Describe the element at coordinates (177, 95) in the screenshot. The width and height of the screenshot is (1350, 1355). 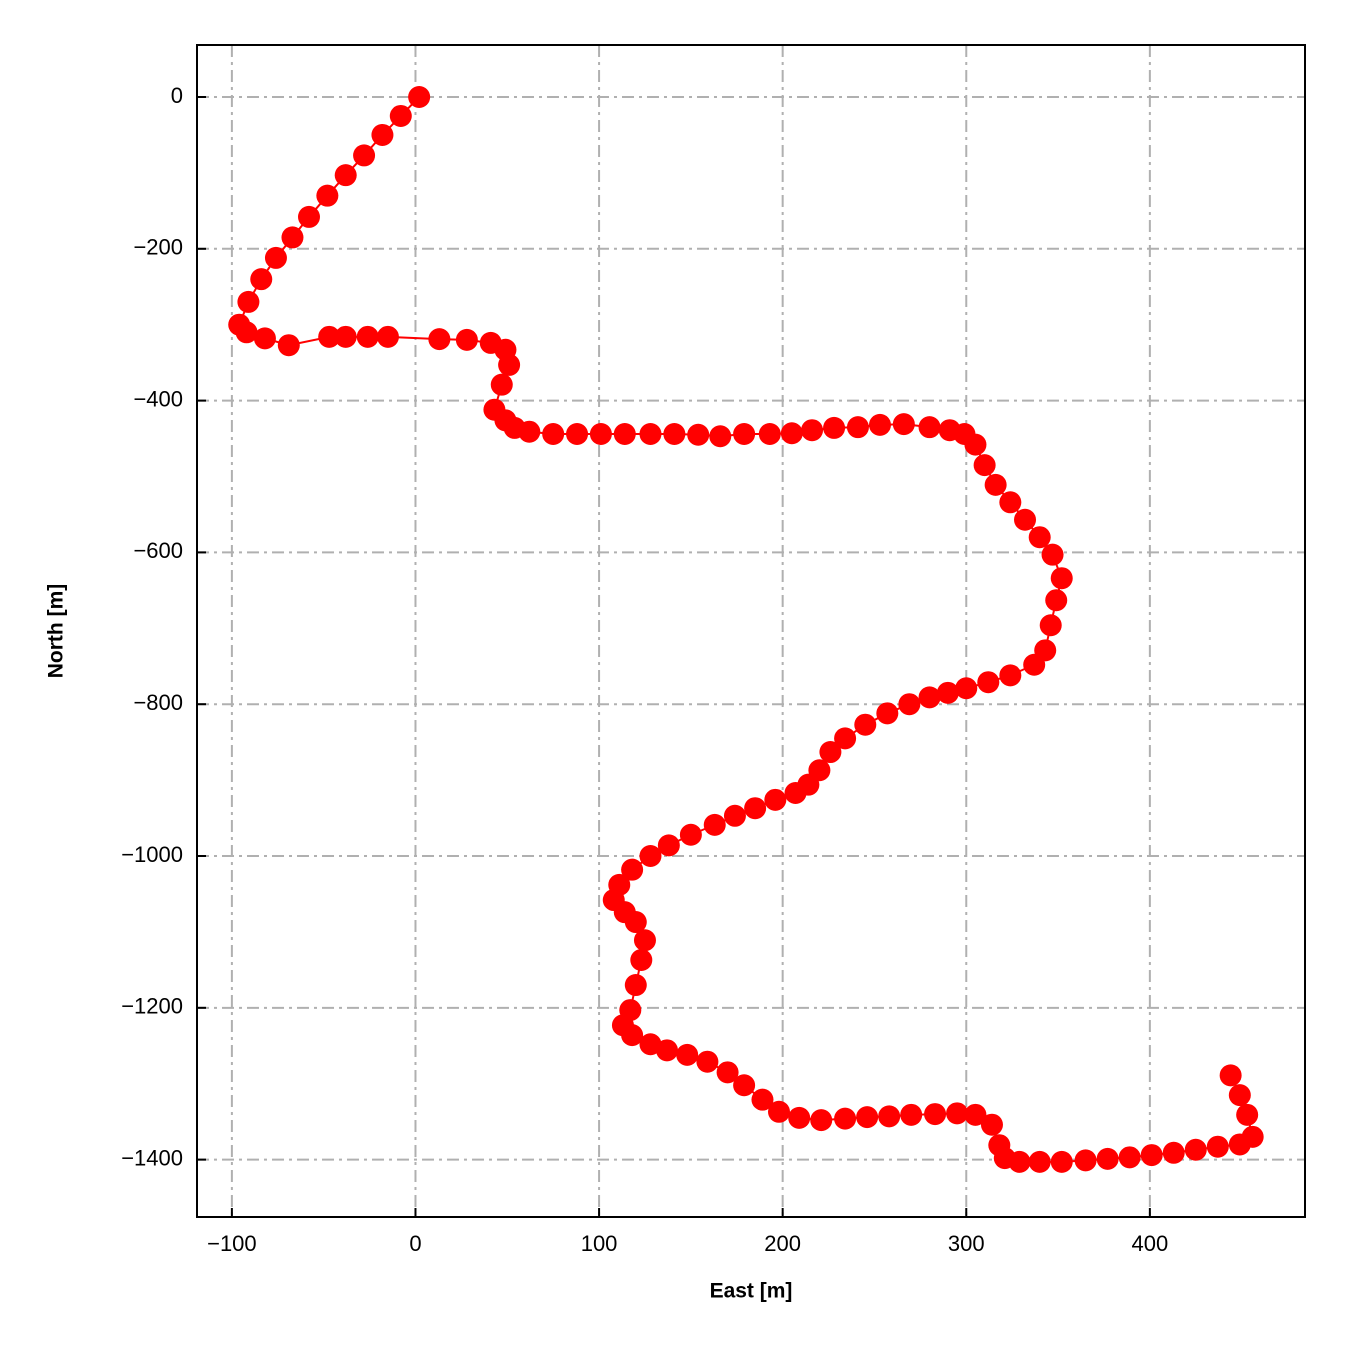
I see `y-tick-label: 0` at that location.